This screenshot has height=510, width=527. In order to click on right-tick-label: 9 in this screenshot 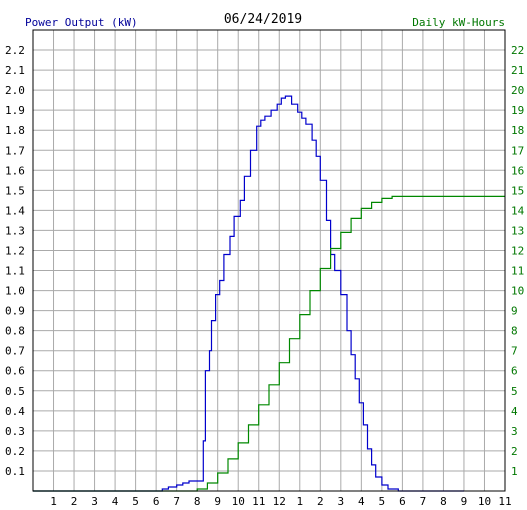, I will do `click(514, 311)`.